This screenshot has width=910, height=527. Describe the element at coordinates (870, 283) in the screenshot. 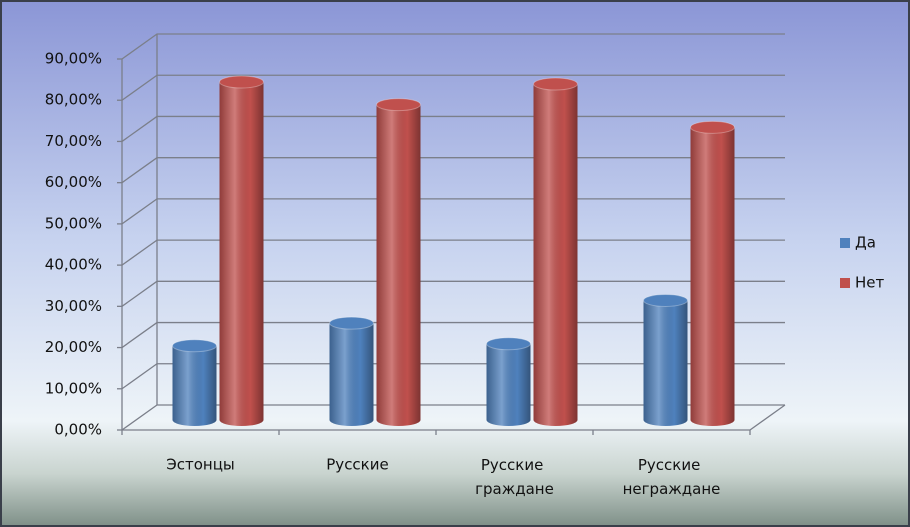

I see `legend-label: Нет` at that location.